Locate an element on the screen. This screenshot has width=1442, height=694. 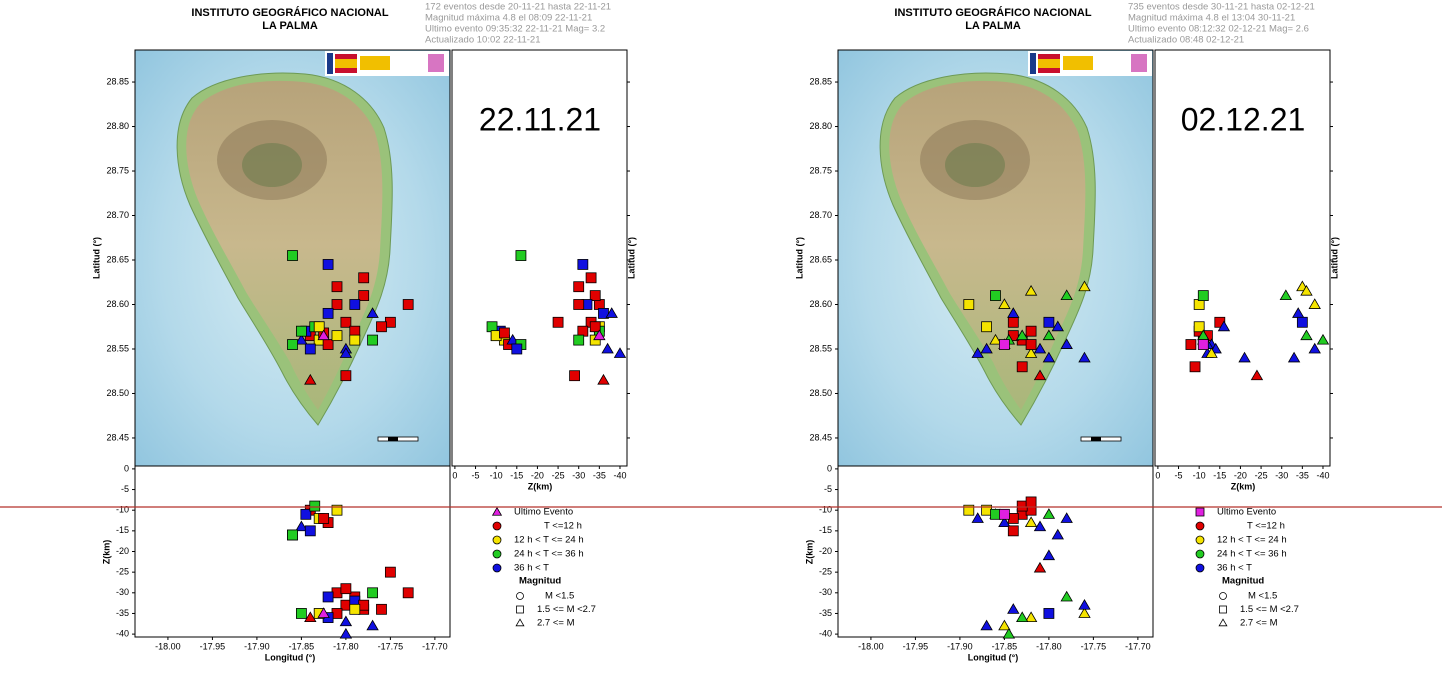
date-label: 02.12.21 is located at coordinates (1243, 119).